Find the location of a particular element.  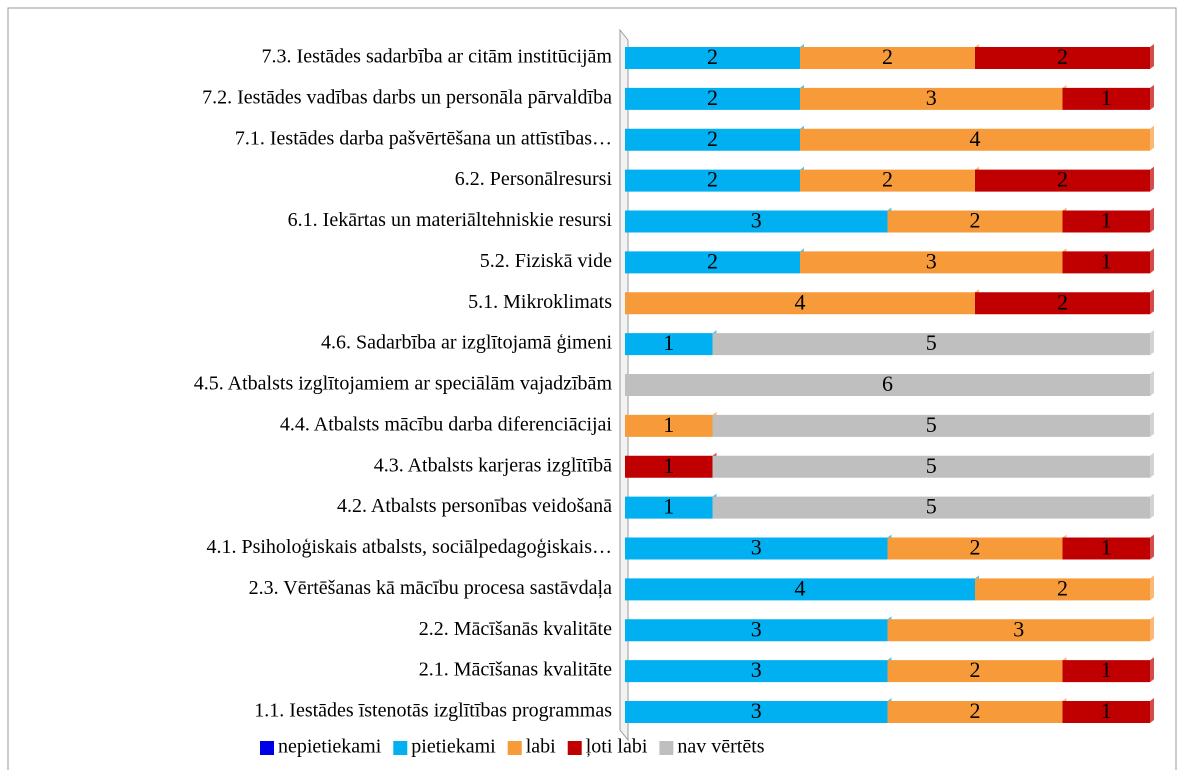

y-tick-label: 5.2. Fiziskā vide is located at coordinates (546, 261).